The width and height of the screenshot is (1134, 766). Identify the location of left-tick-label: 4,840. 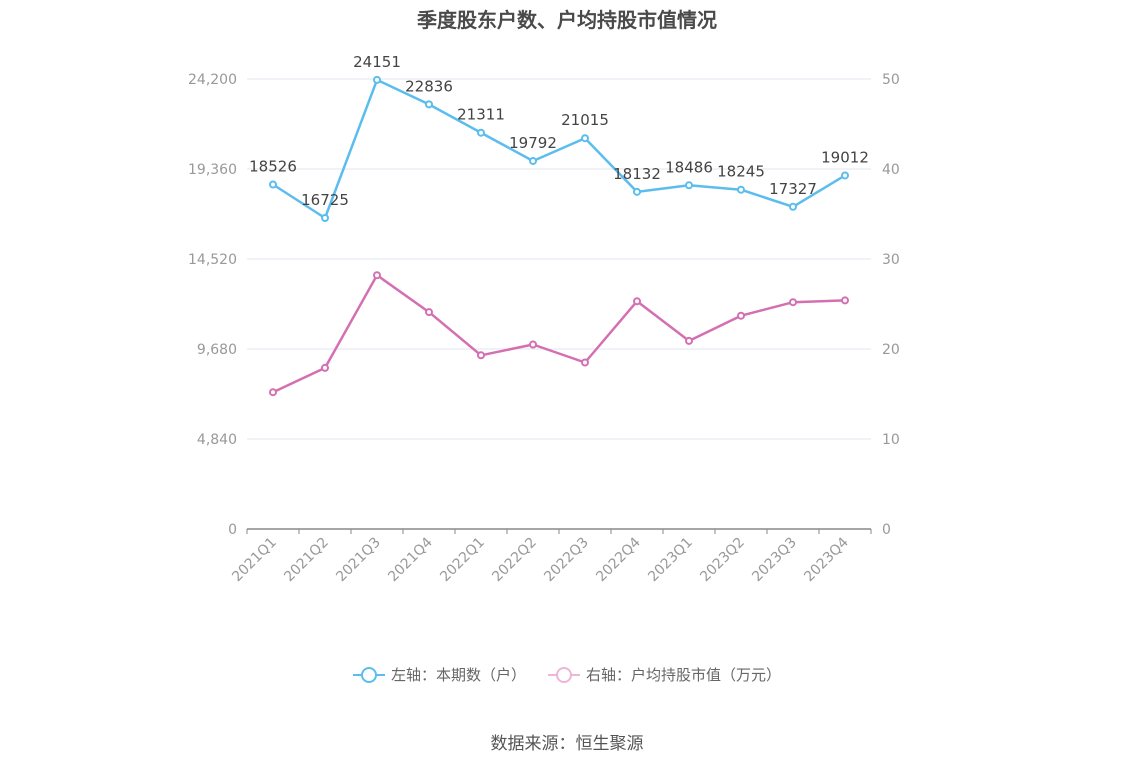
(217, 440).